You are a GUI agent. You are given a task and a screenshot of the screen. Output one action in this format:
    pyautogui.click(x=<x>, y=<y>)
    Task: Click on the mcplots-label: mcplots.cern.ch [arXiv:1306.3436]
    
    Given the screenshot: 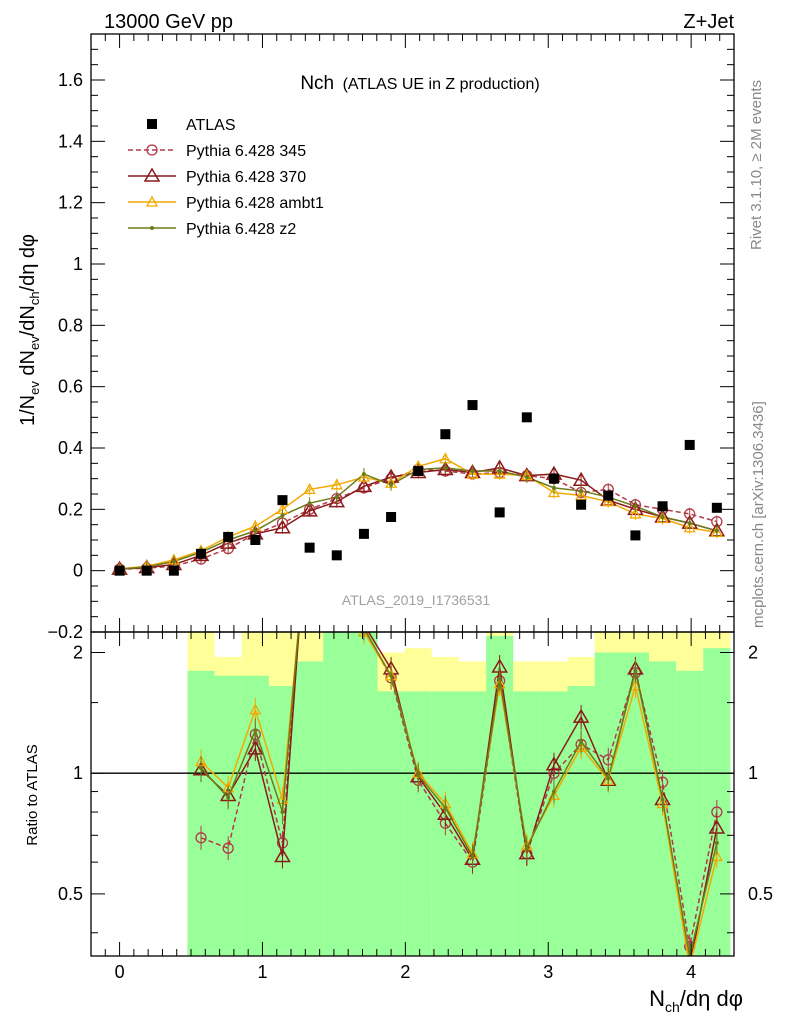 What is the action you would take?
    pyautogui.click(x=758, y=514)
    